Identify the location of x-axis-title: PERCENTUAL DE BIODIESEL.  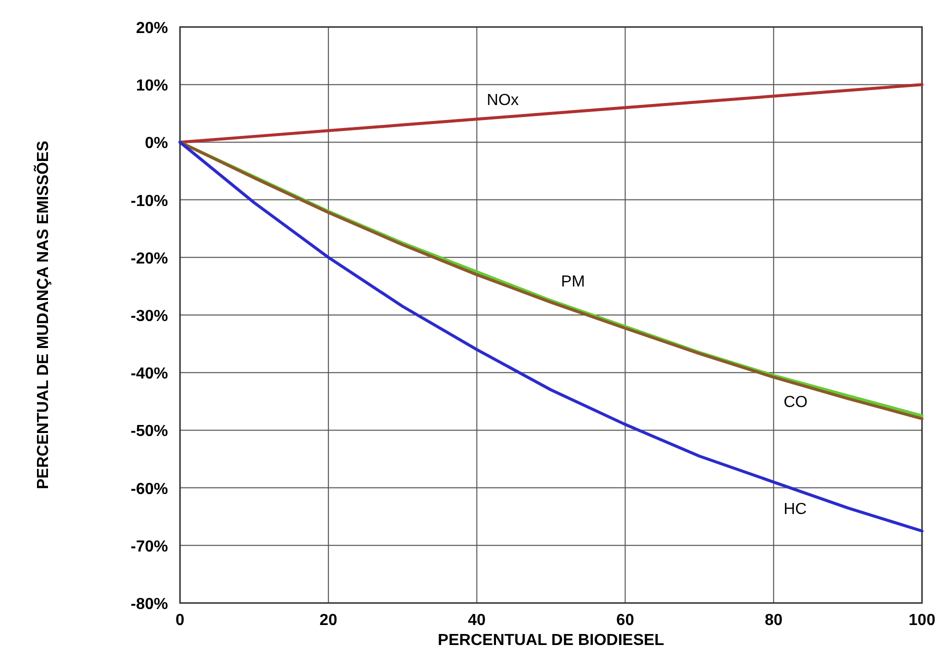
(551, 640).